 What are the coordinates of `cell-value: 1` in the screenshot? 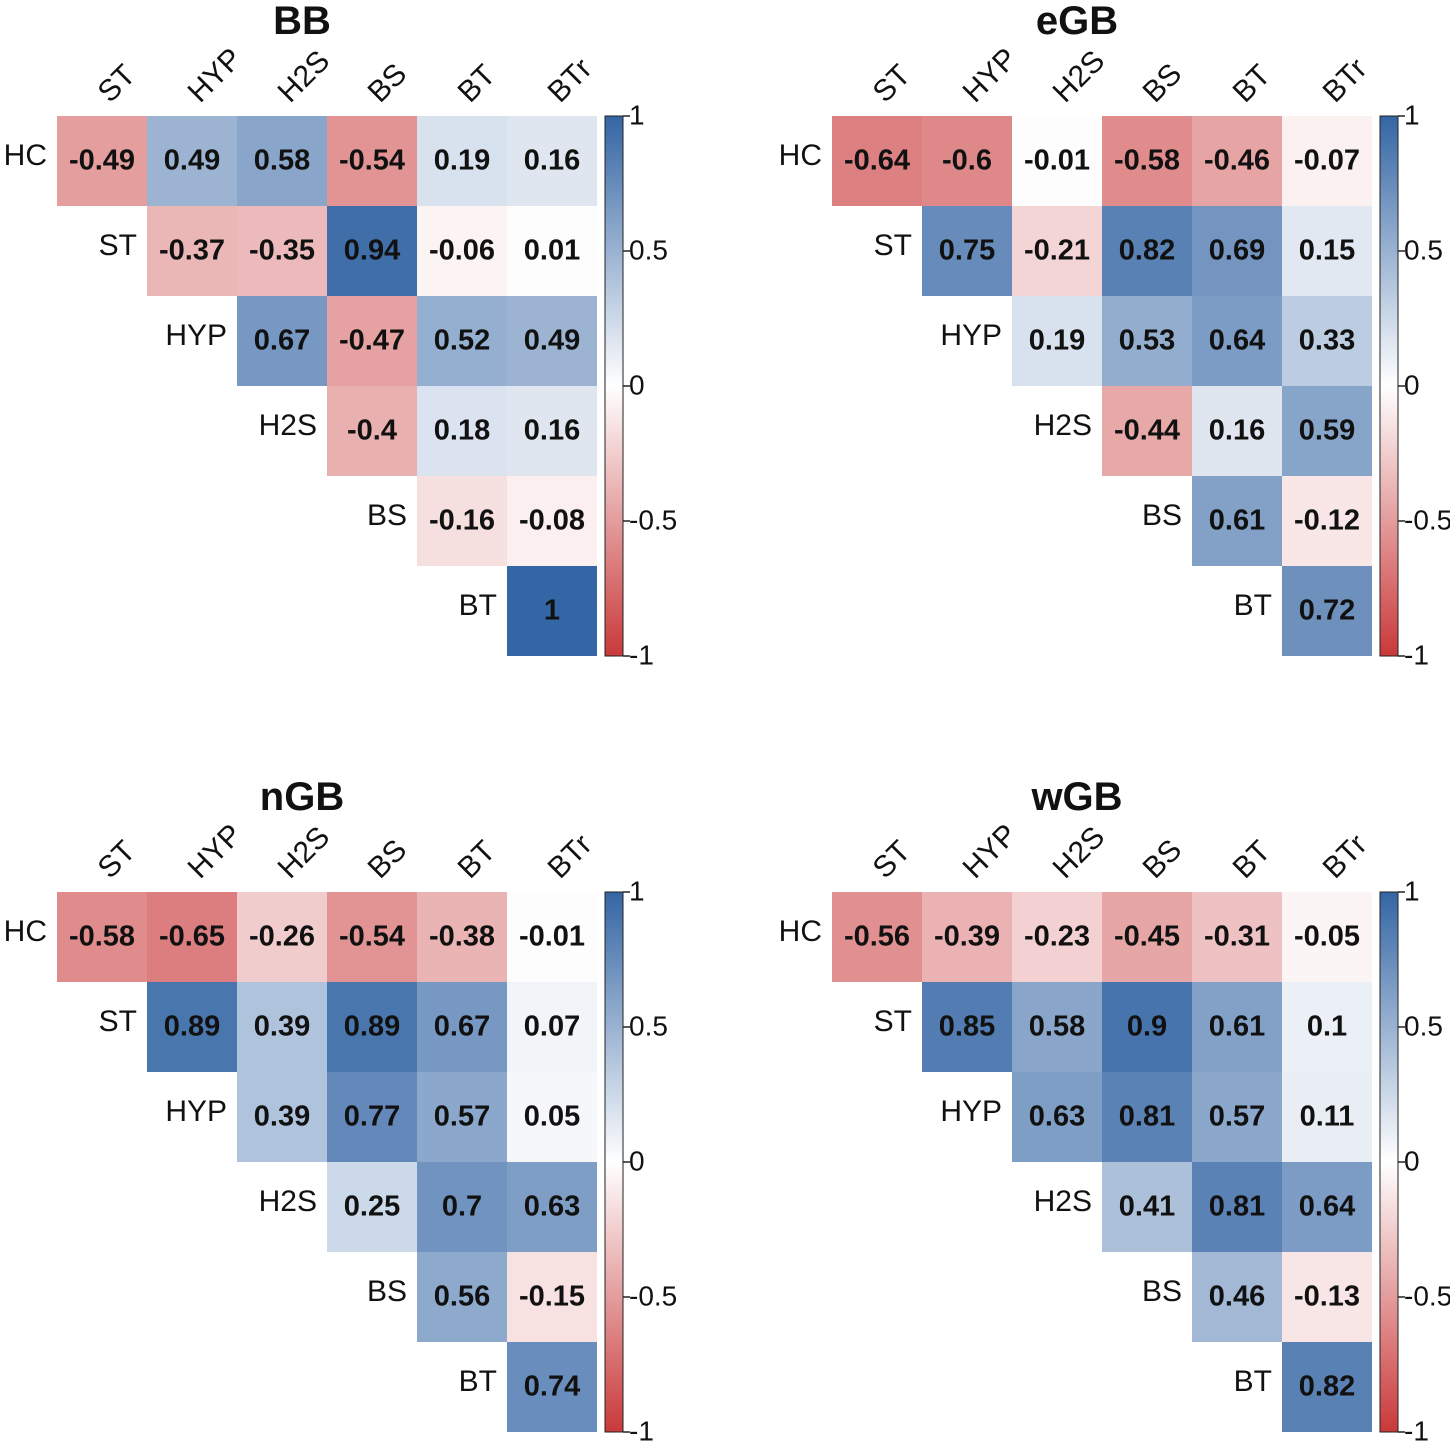 It's located at (552, 611).